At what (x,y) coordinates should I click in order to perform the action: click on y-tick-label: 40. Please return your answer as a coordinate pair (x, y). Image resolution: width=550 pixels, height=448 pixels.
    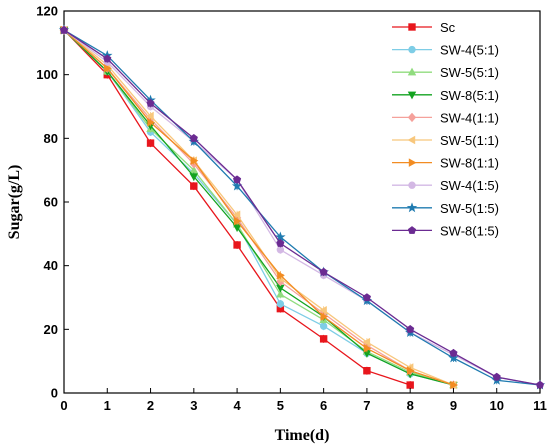
    Looking at the image, I should click on (51, 265).